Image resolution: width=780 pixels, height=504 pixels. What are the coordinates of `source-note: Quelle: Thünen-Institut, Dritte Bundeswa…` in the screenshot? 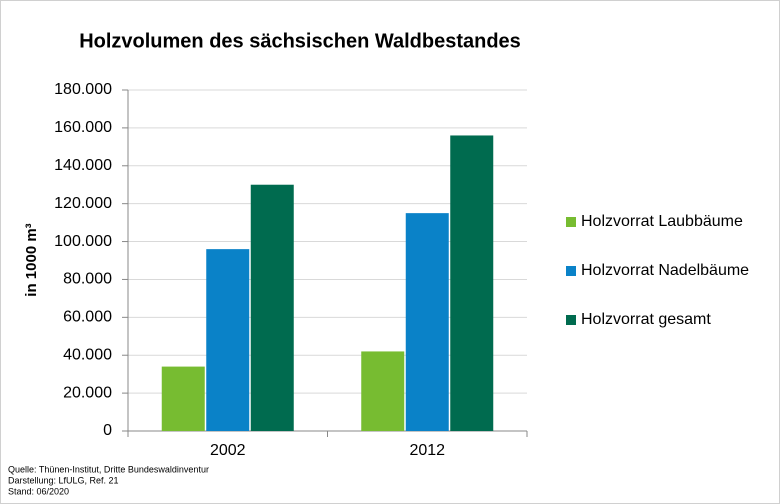 It's located at (108, 469).